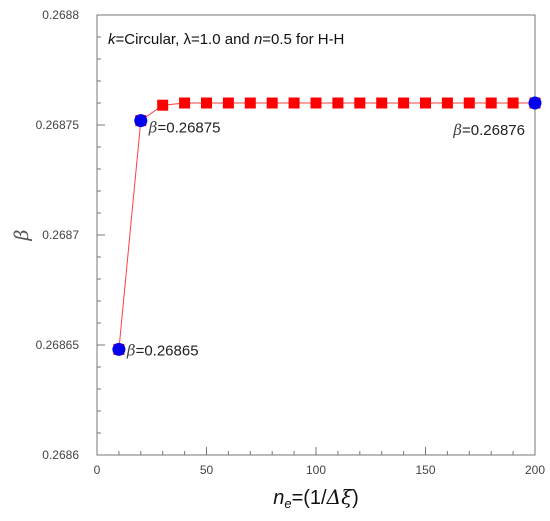 This screenshot has height=521, width=550. I want to click on chart-title: k=Circular, λ=1.0 and n=0.5 for H-H, so click(226, 39).